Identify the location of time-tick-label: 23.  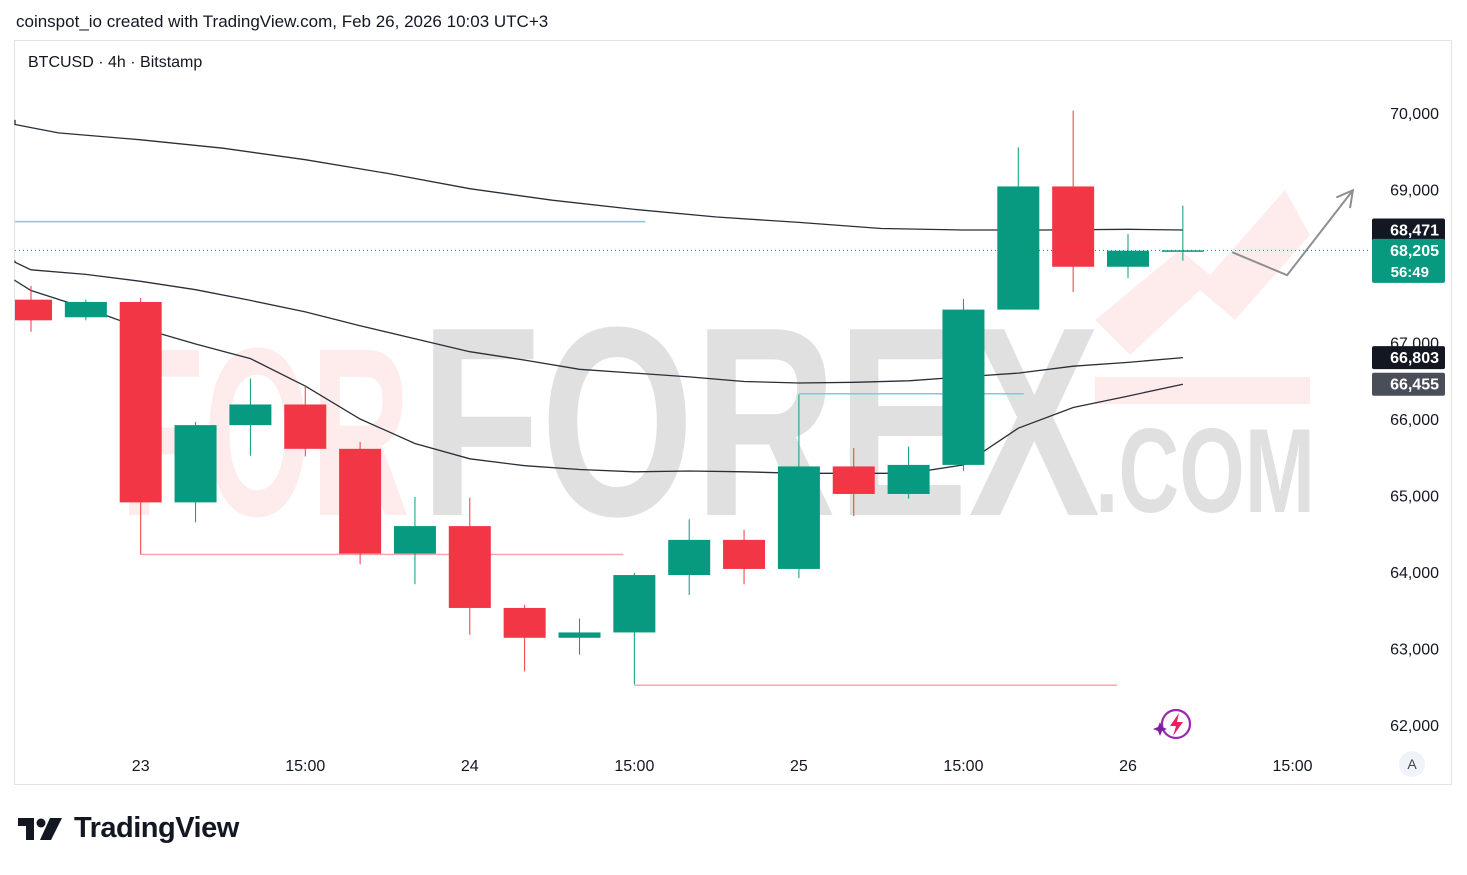
(141, 766).